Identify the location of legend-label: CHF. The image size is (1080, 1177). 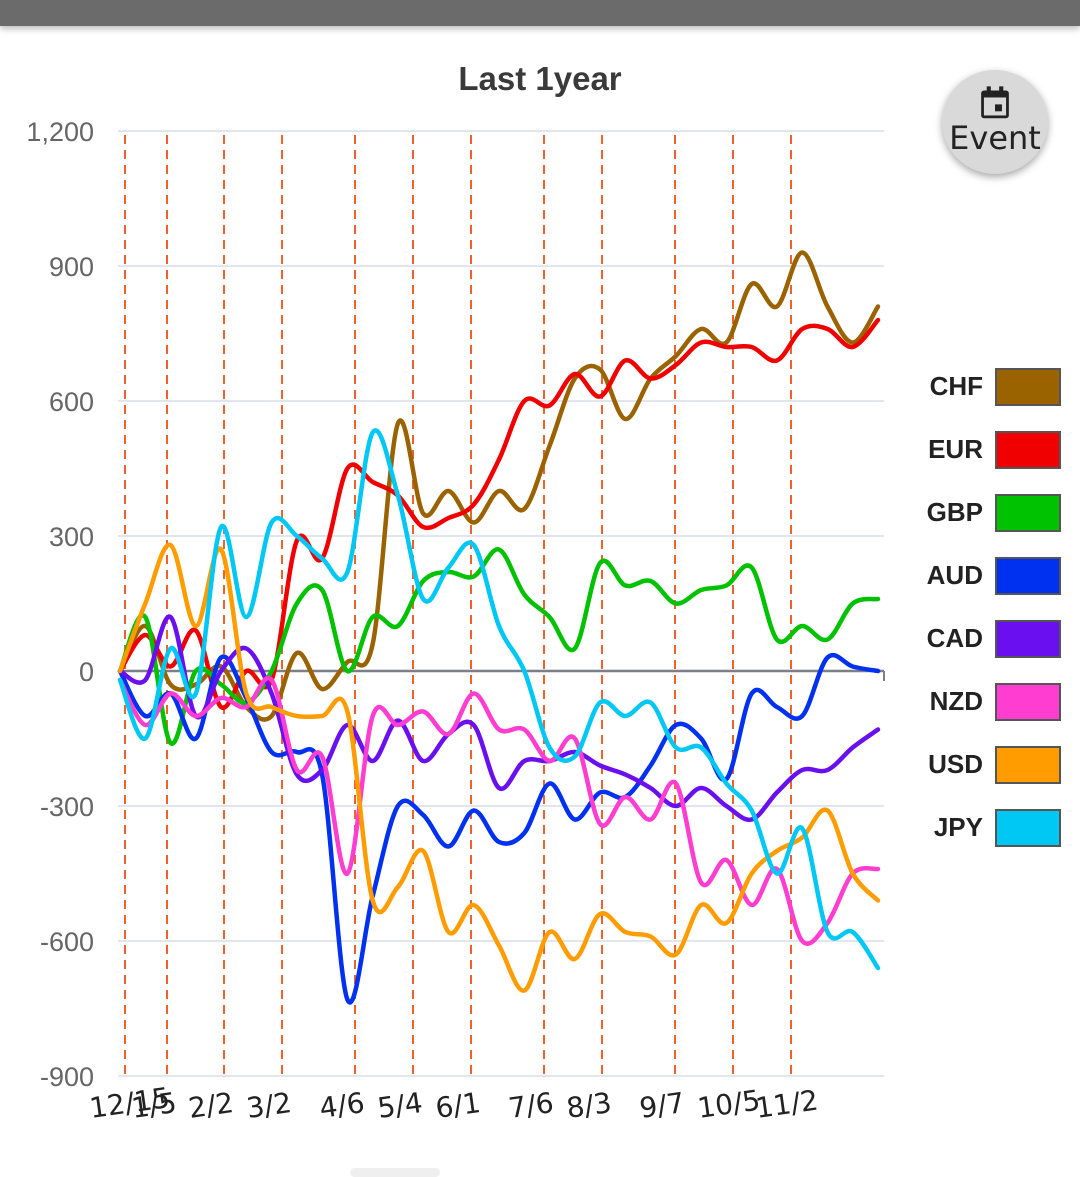
(956, 386).